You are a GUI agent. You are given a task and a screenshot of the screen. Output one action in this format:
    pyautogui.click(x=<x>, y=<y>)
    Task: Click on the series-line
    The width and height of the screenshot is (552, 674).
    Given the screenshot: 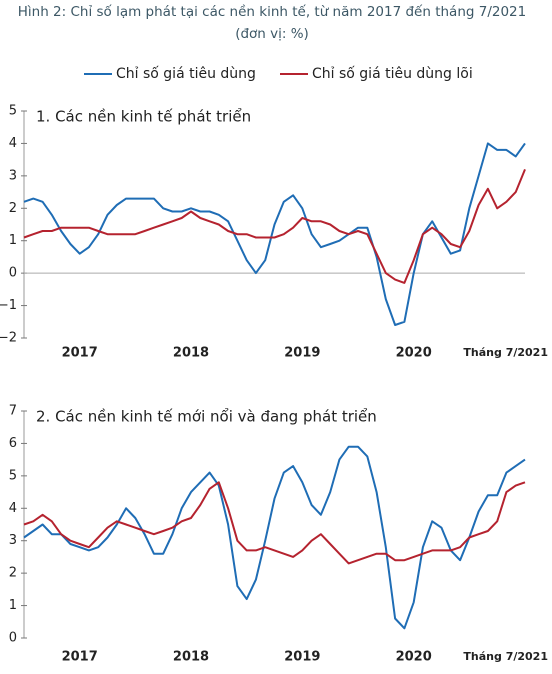 What is the action you would take?
    pyautogui.click(x=274, y=523)
    